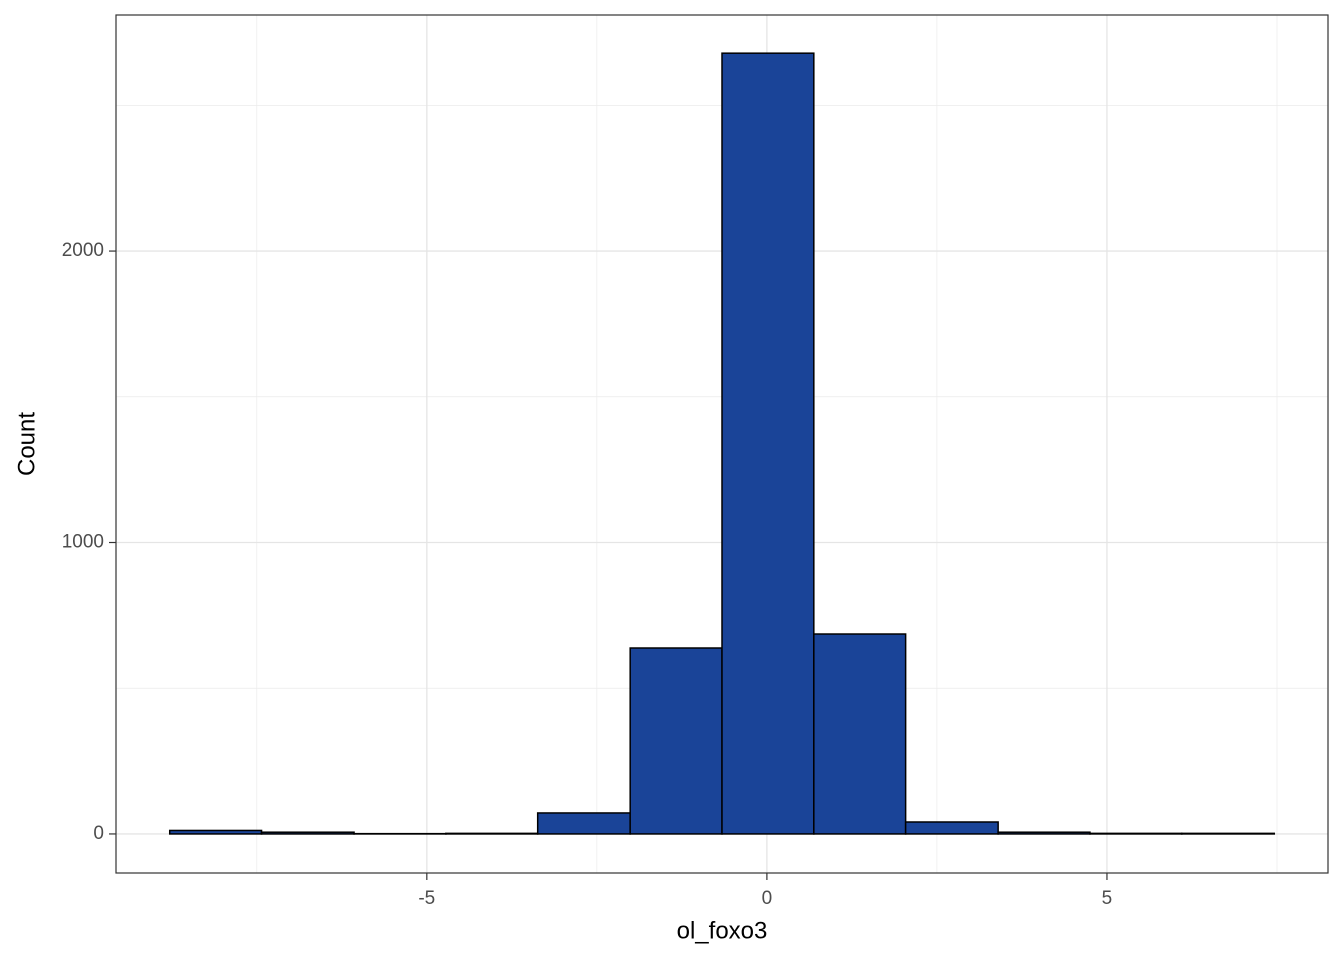 This screenshot has width=1344, height=965. What do you see at coordinates (767, 898) in the screenshot?
I see `x-tick-label: 0` at bounding box center [767, 898].